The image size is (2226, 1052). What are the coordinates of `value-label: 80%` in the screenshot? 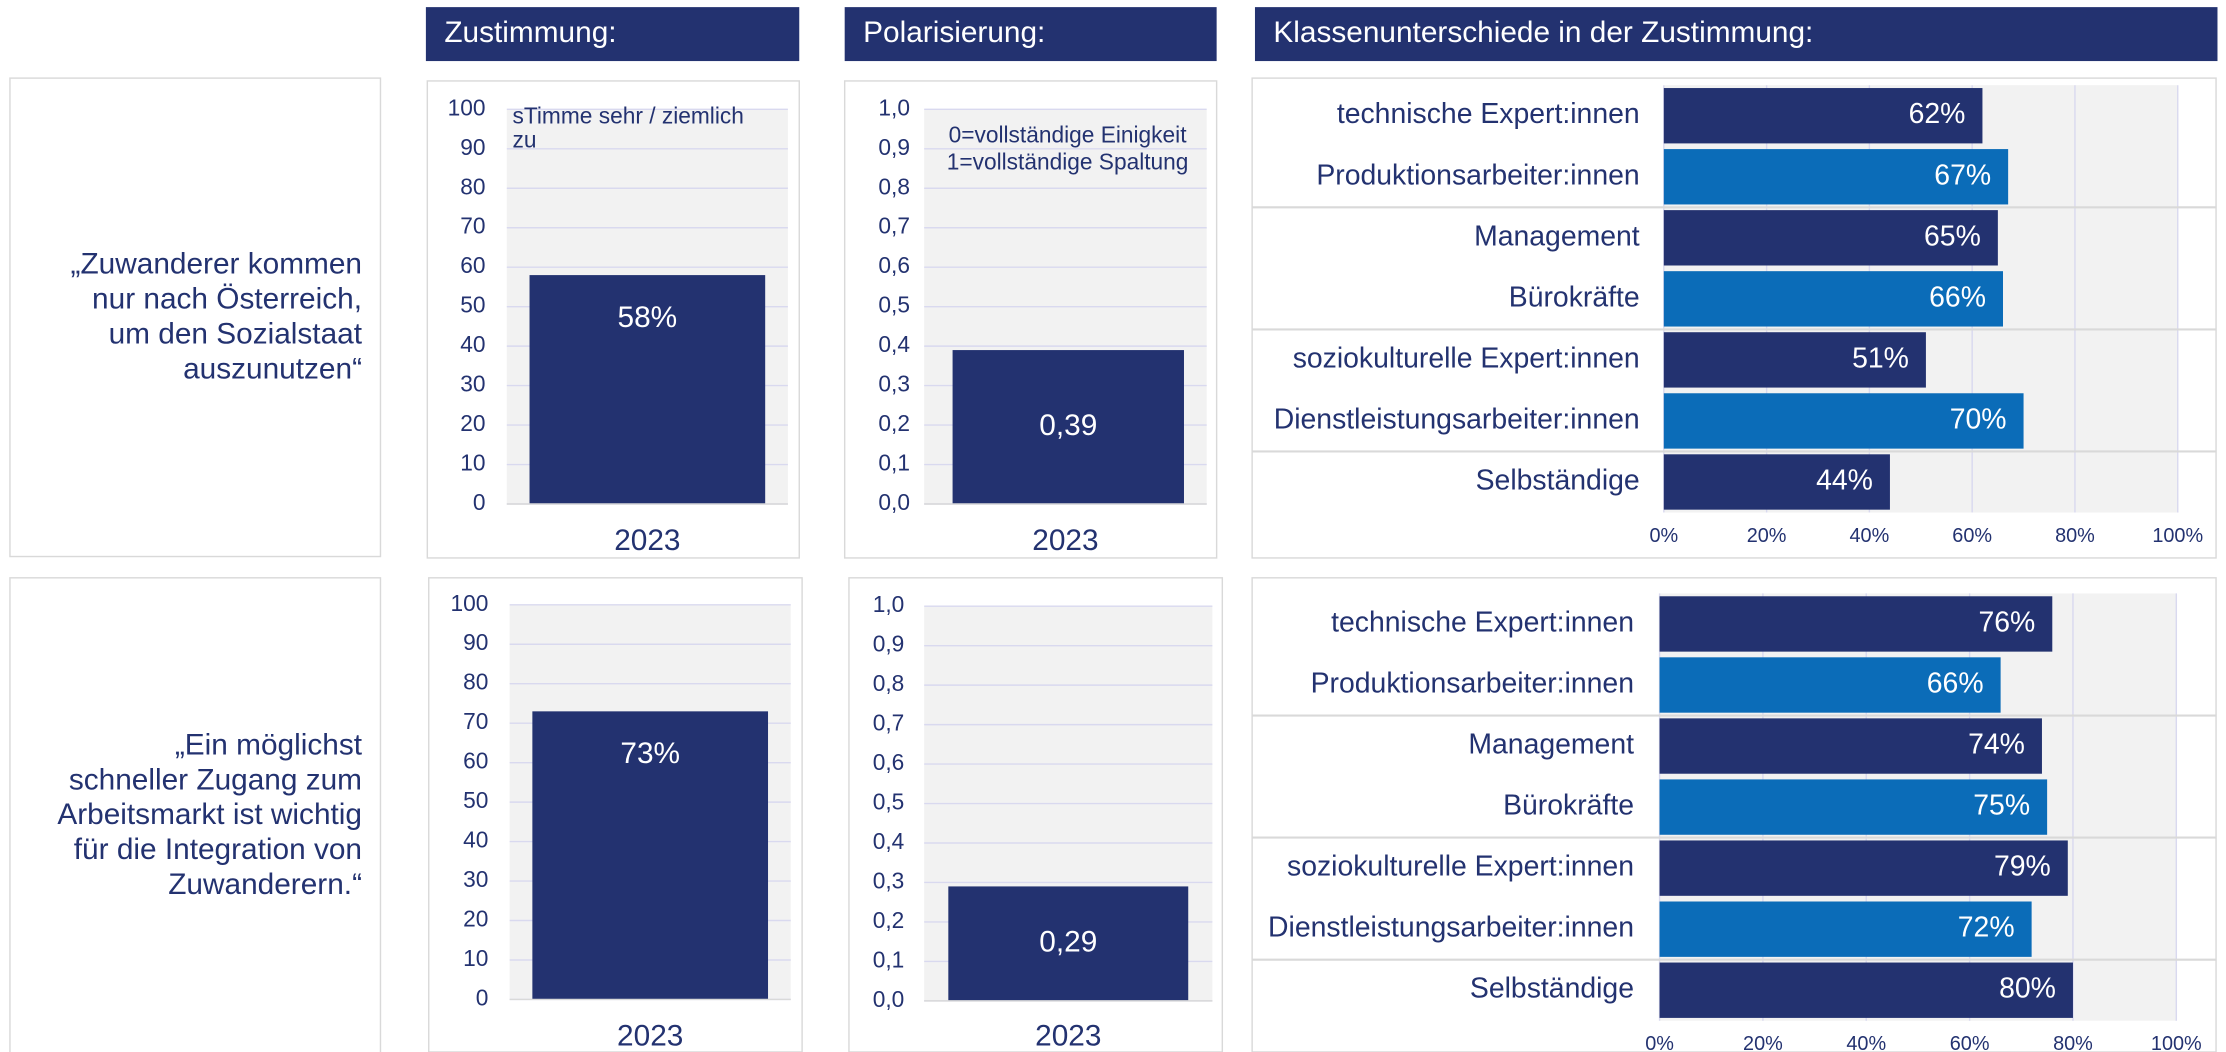 It's located at (2027, 989).